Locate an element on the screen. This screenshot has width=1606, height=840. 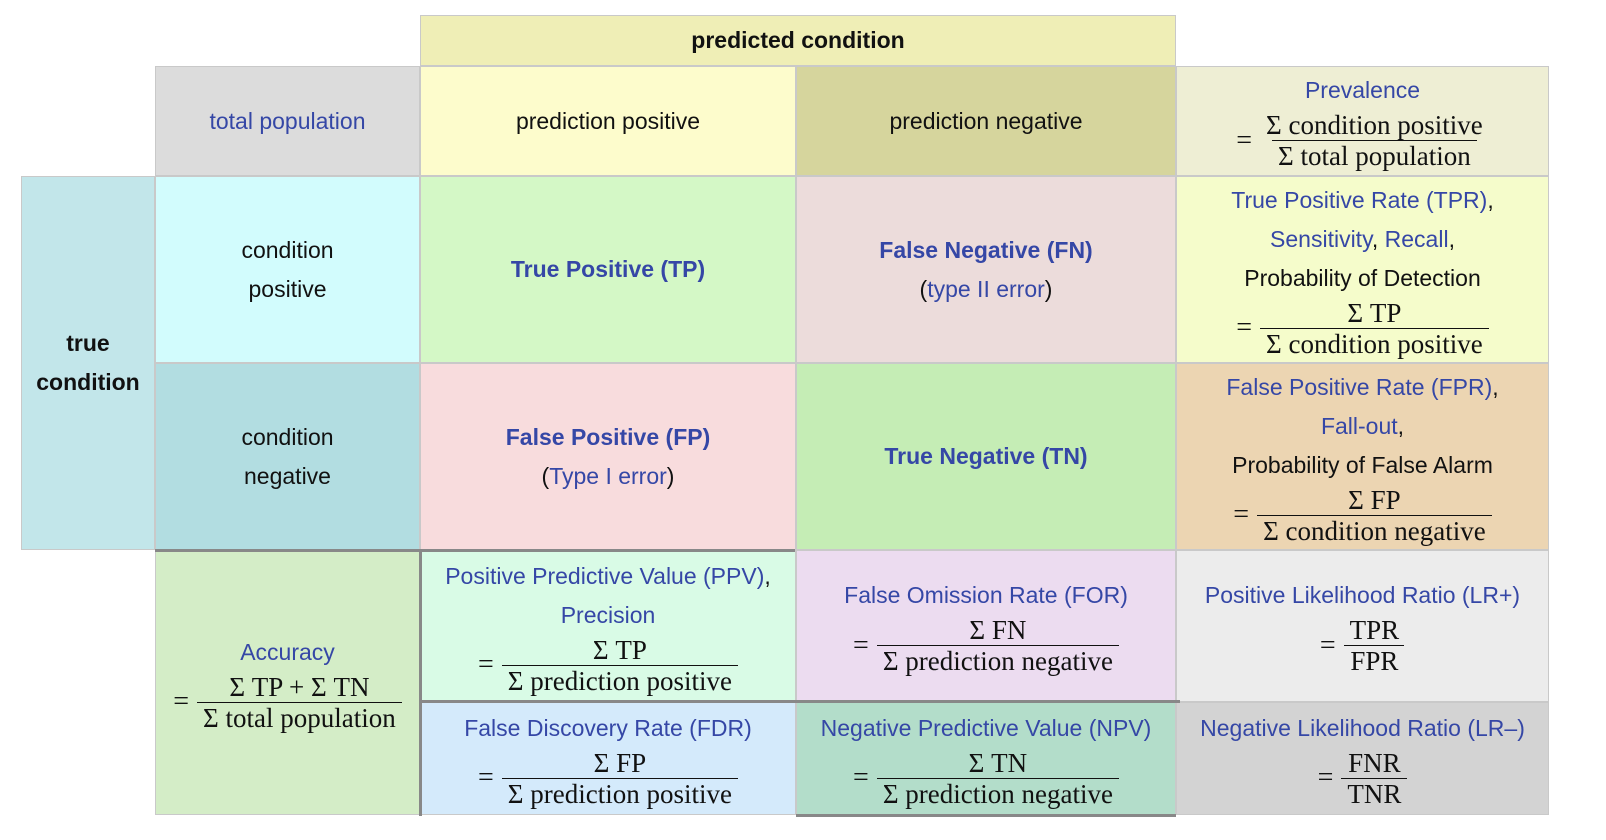
ppv-line2: Precision is located at coordinates (608, 614).